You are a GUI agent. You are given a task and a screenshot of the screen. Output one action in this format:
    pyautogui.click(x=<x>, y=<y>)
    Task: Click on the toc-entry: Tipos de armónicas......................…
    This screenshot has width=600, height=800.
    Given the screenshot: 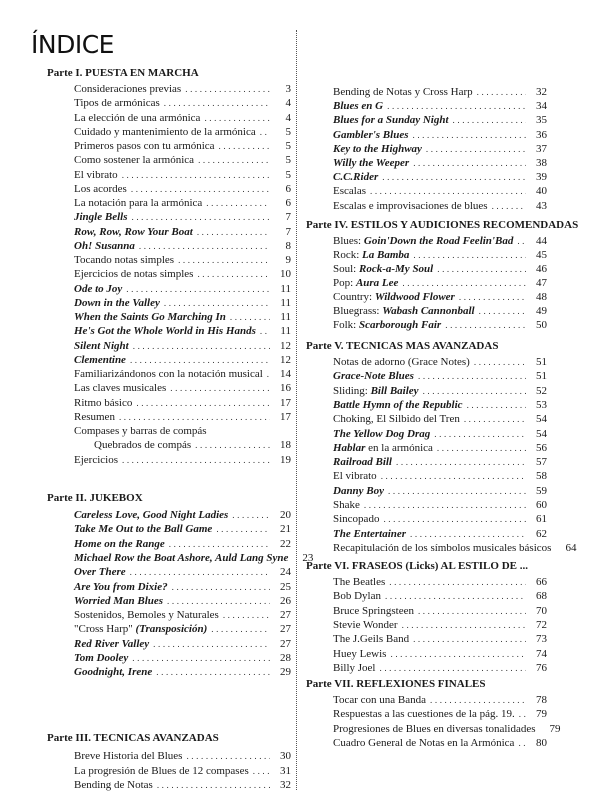 What is the action you would take?
    pyautogui.click(x=182, y=103)
    